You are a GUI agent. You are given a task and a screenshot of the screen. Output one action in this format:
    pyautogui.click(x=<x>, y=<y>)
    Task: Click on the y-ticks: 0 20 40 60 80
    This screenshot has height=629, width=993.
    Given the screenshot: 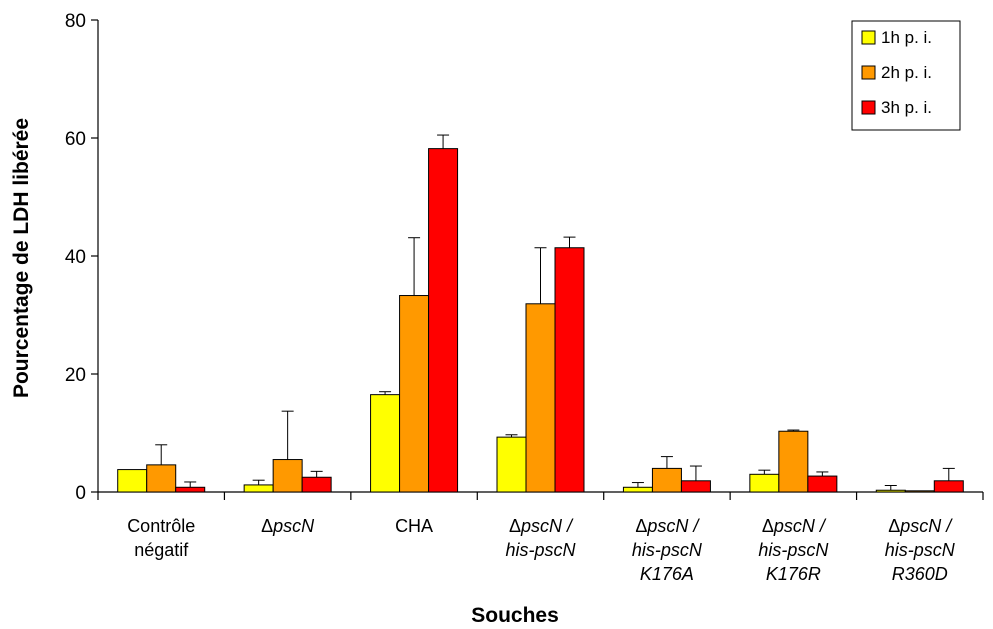 What is the action you would take?
    pyautogui.click(x=81, y=257)
    